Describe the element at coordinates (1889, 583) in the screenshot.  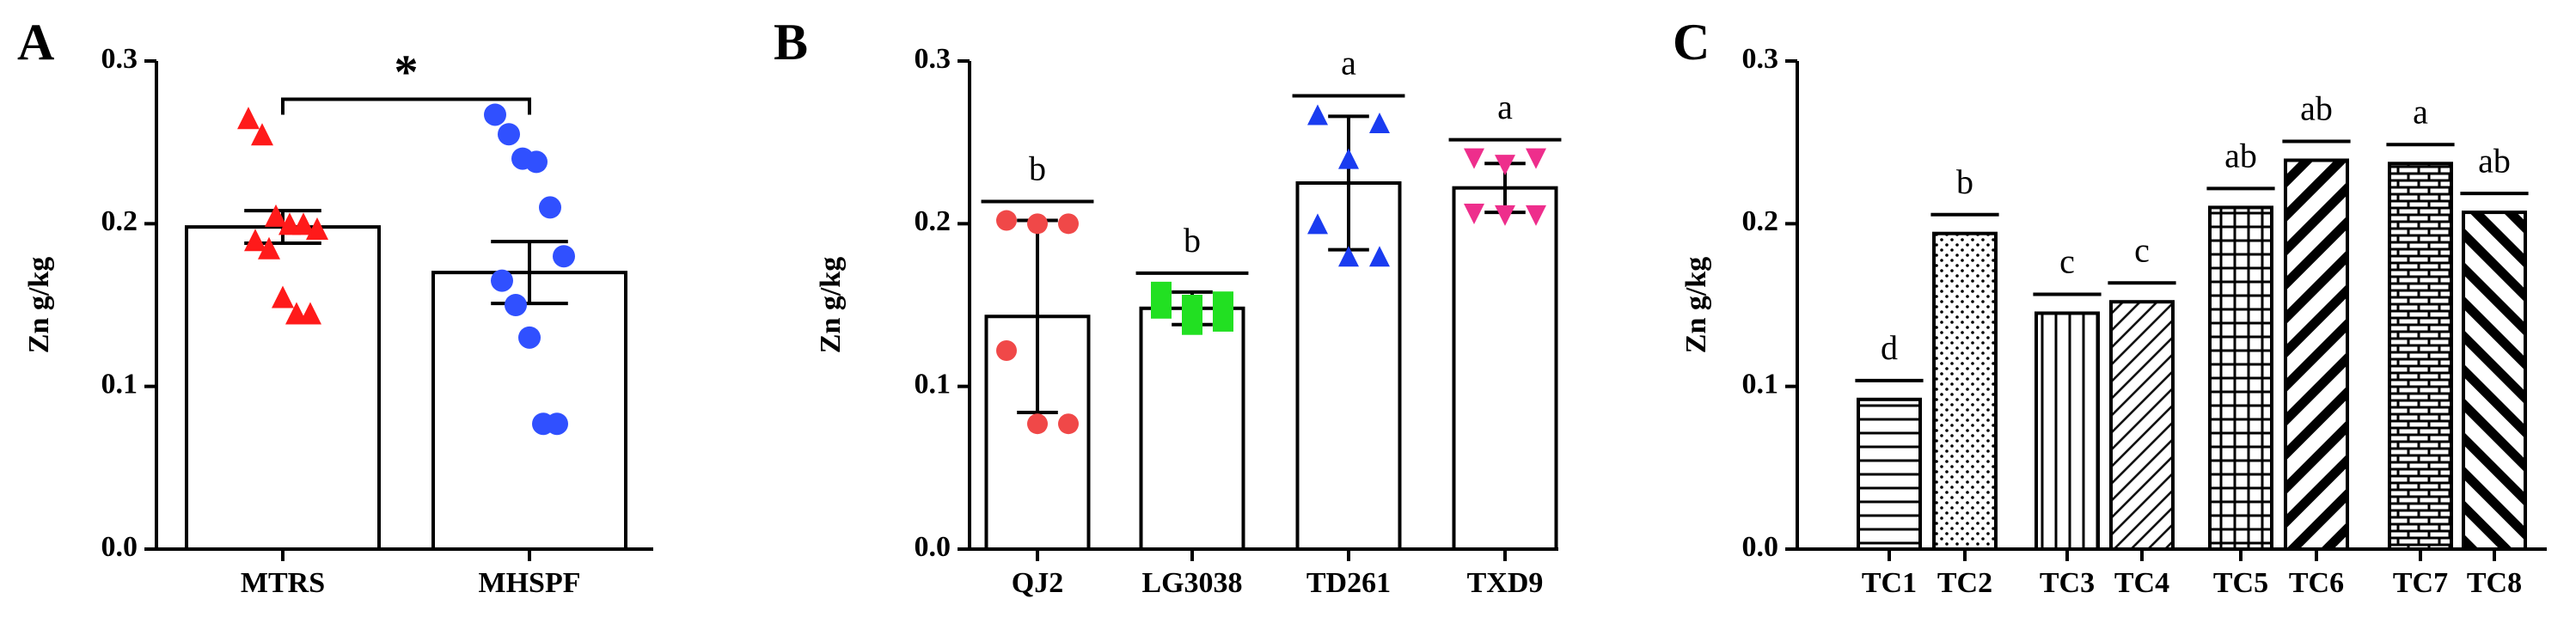
I see `x-tick-label: TC1` at that location.